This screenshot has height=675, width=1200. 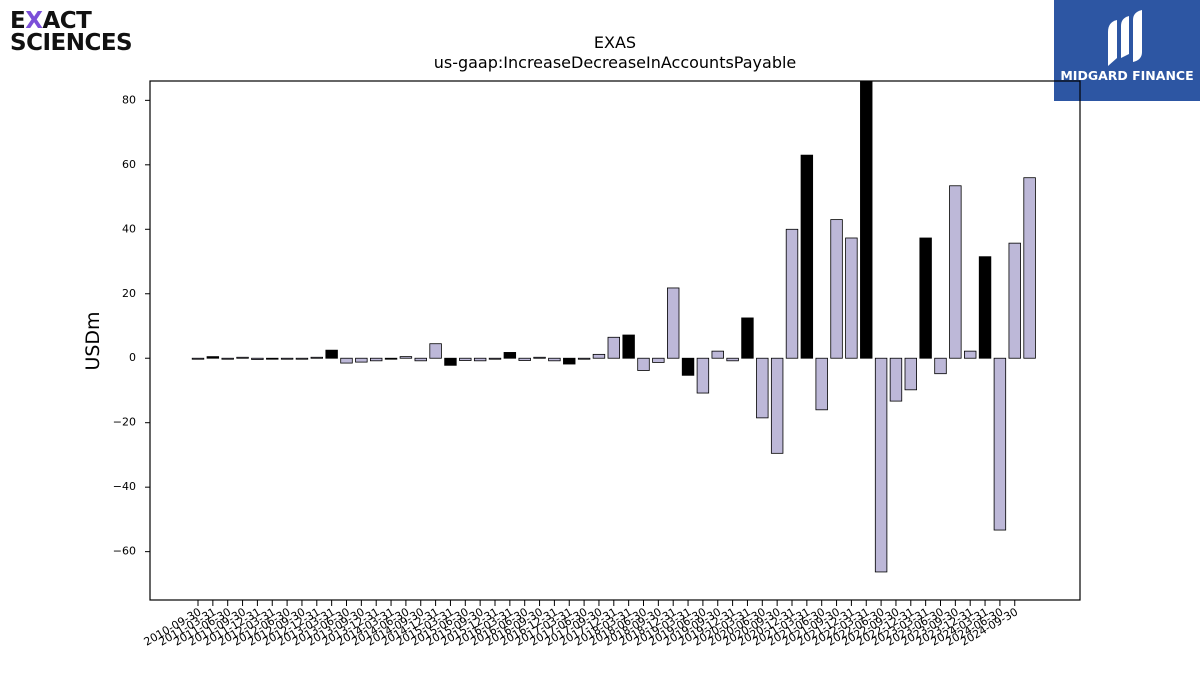 I want to click on chart-title: EXAS, so click(x=615, y=42).